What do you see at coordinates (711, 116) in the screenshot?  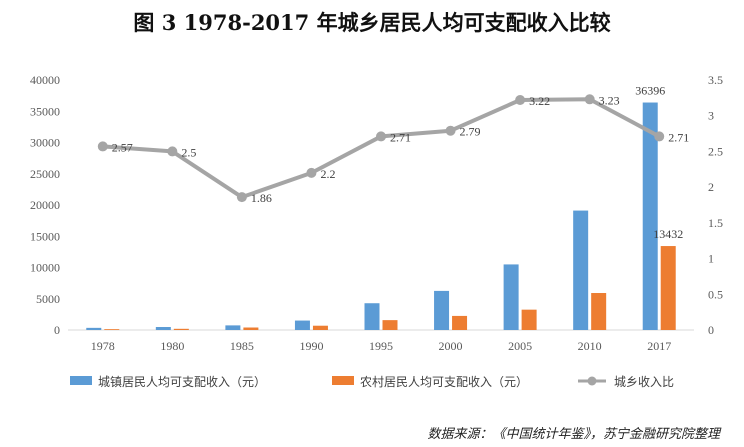 I see `right-tick-label: 3` at bounding box center [711, 116].